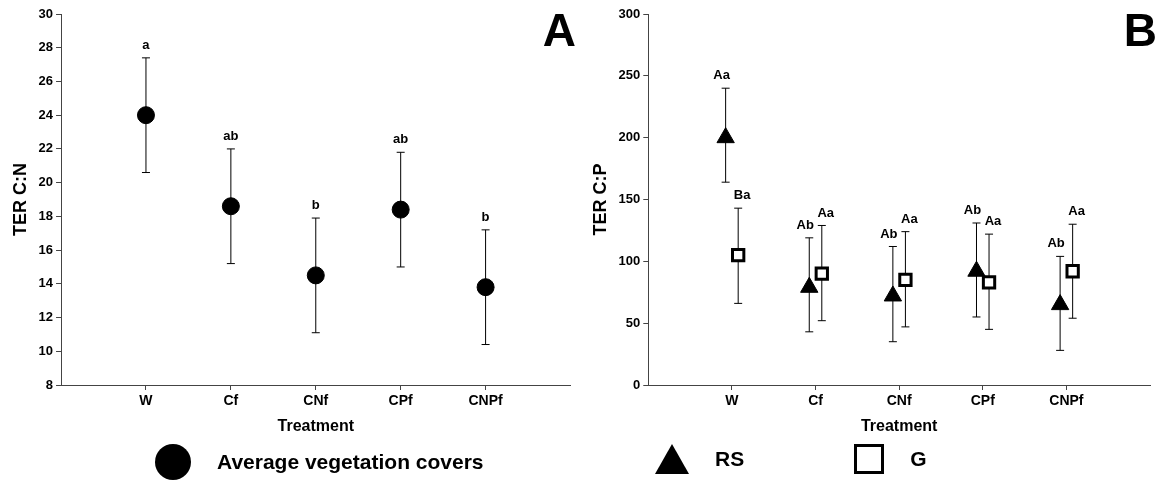 The width and height of the screenshot is (1161, 485). Describe the element at coordinates (1140, 29) in the screenshot. I see `annotation: B` at that location.